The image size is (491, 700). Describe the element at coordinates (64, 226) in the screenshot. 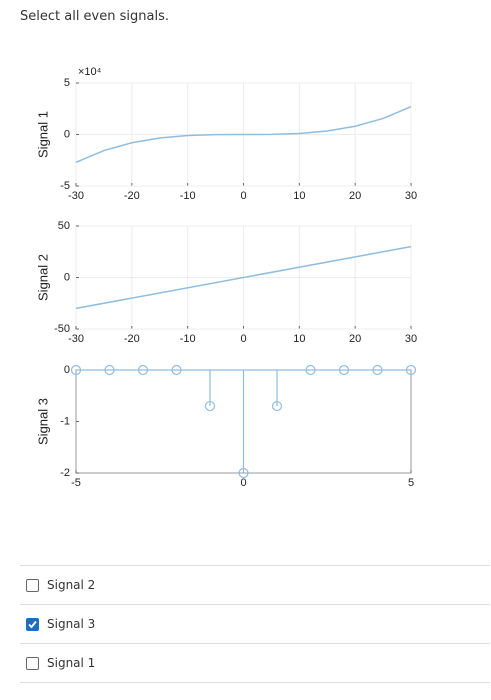

I see `y-tick-label: 50` at that location.